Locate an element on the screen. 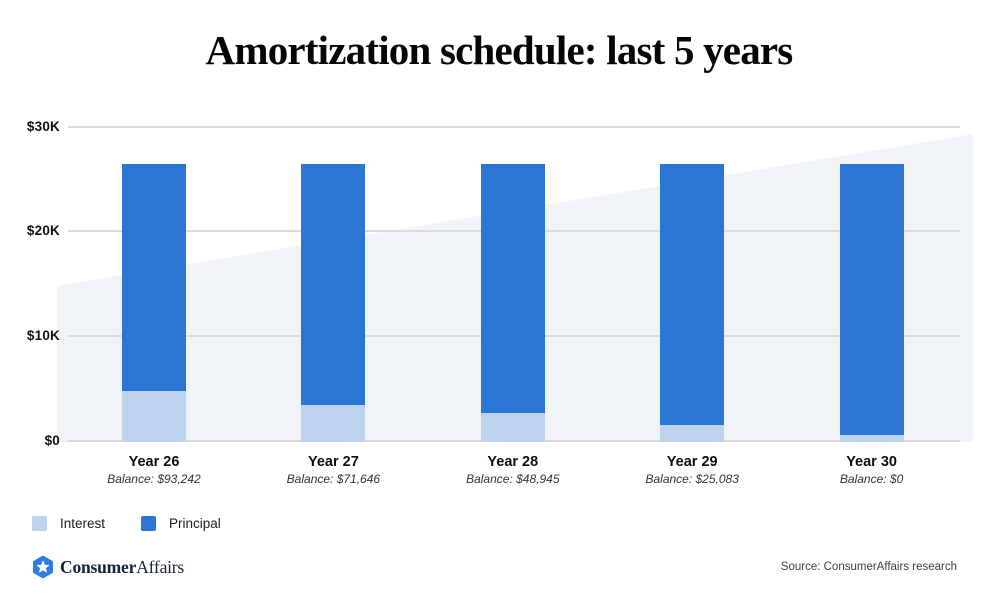  hexagon-star-icon is located at coordinates (43, 567).